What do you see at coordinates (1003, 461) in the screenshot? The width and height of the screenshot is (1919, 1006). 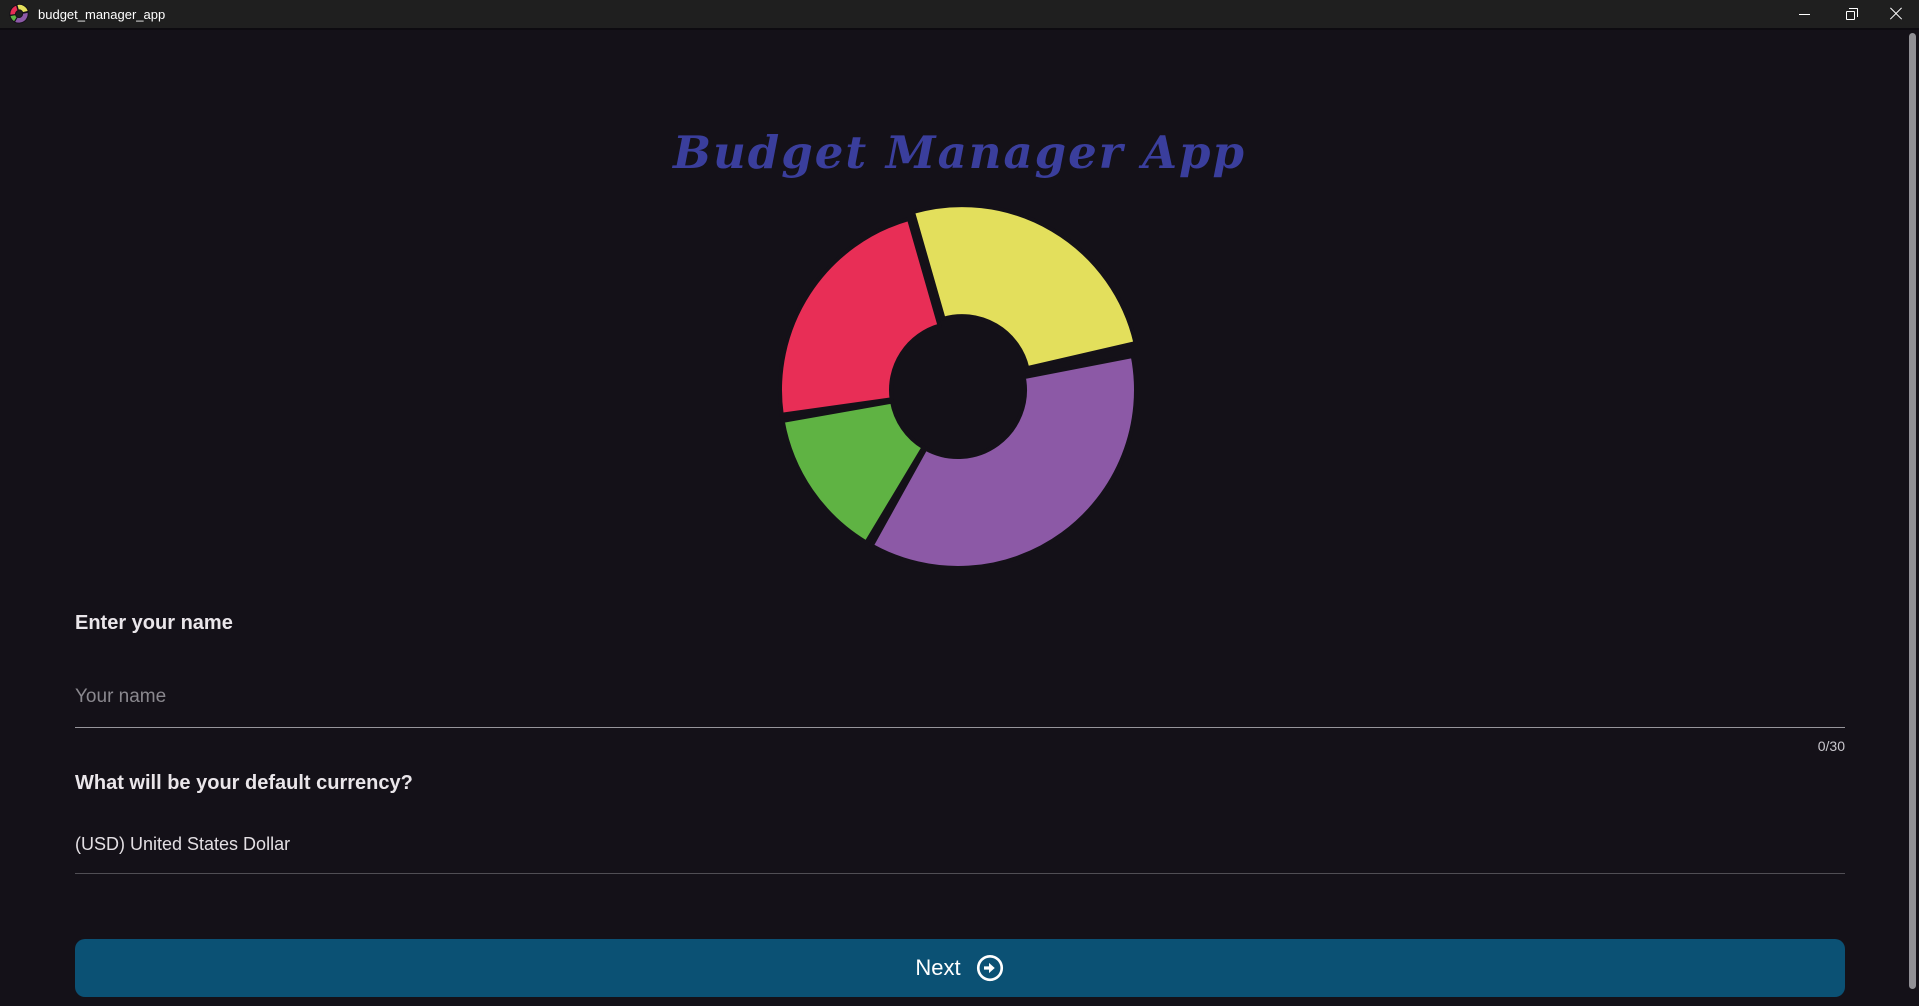 I see `purple-slice` at bounding box center [1003, 461].